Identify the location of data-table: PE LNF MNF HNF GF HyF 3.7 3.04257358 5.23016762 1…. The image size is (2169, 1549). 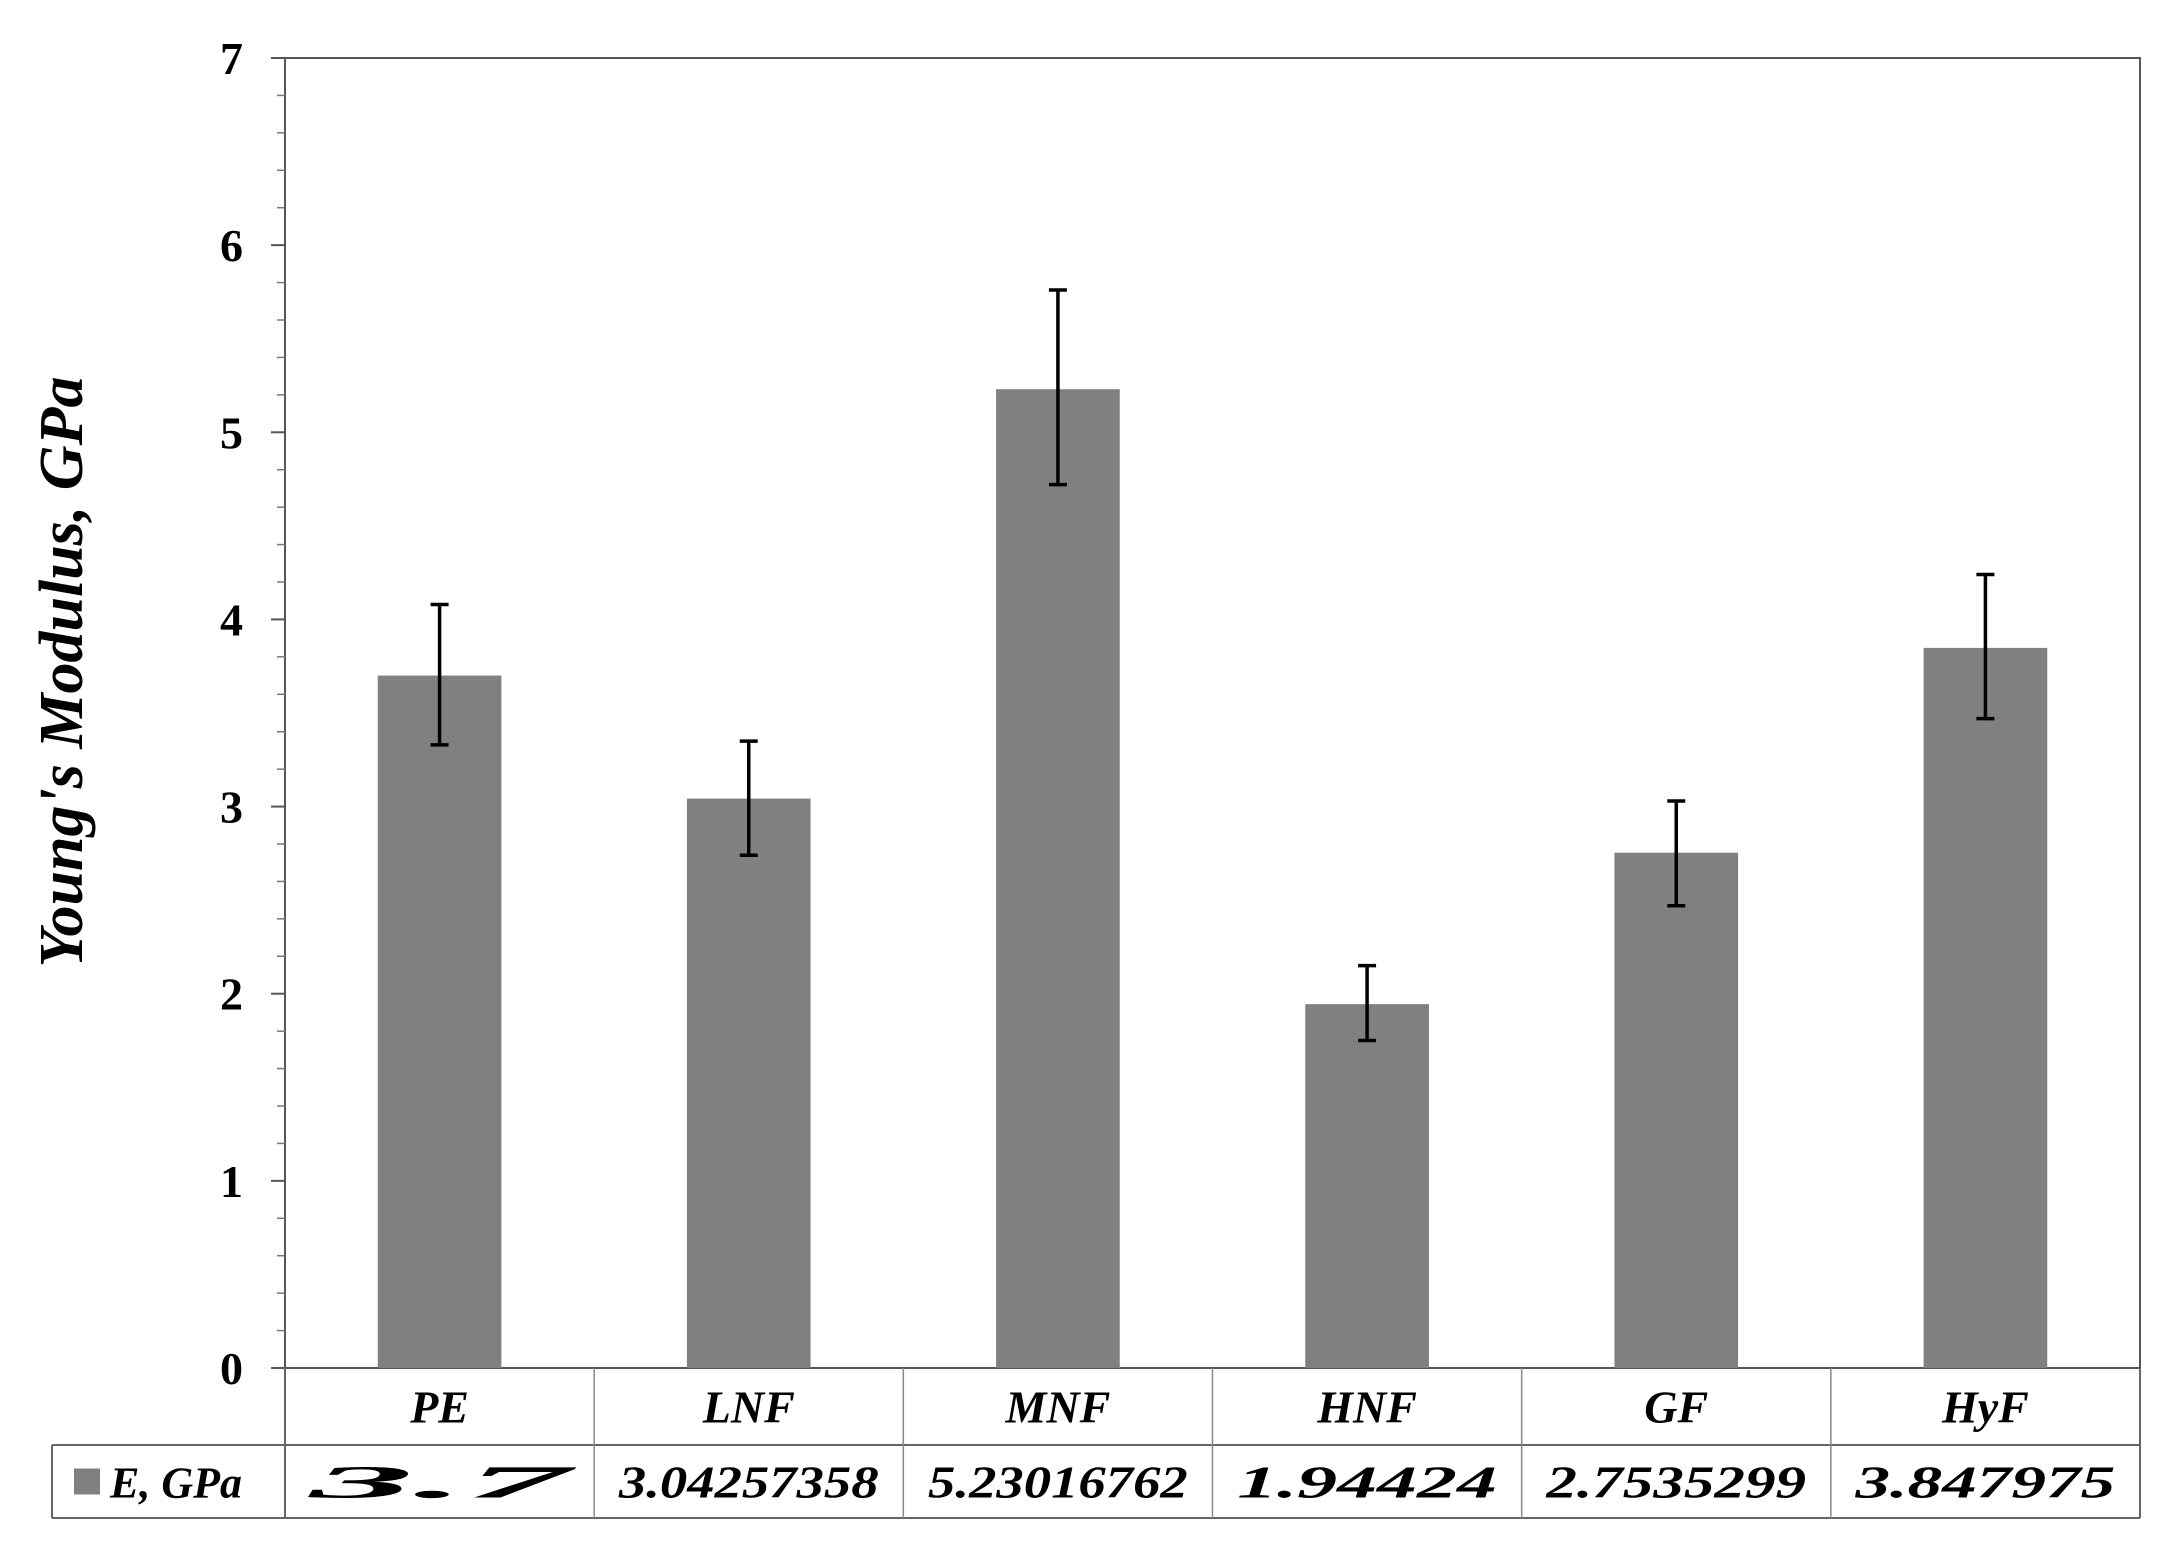
(1096, 1443).